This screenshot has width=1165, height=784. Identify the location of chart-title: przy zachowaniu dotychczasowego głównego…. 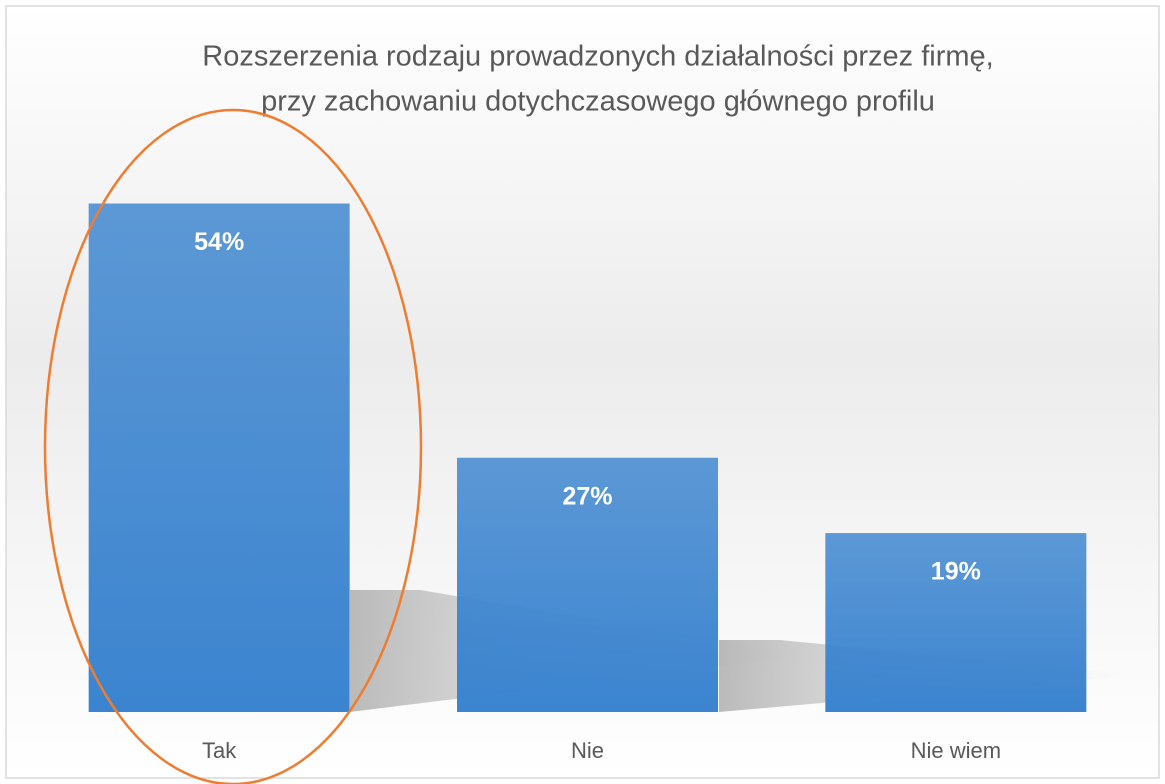
(598, 102).